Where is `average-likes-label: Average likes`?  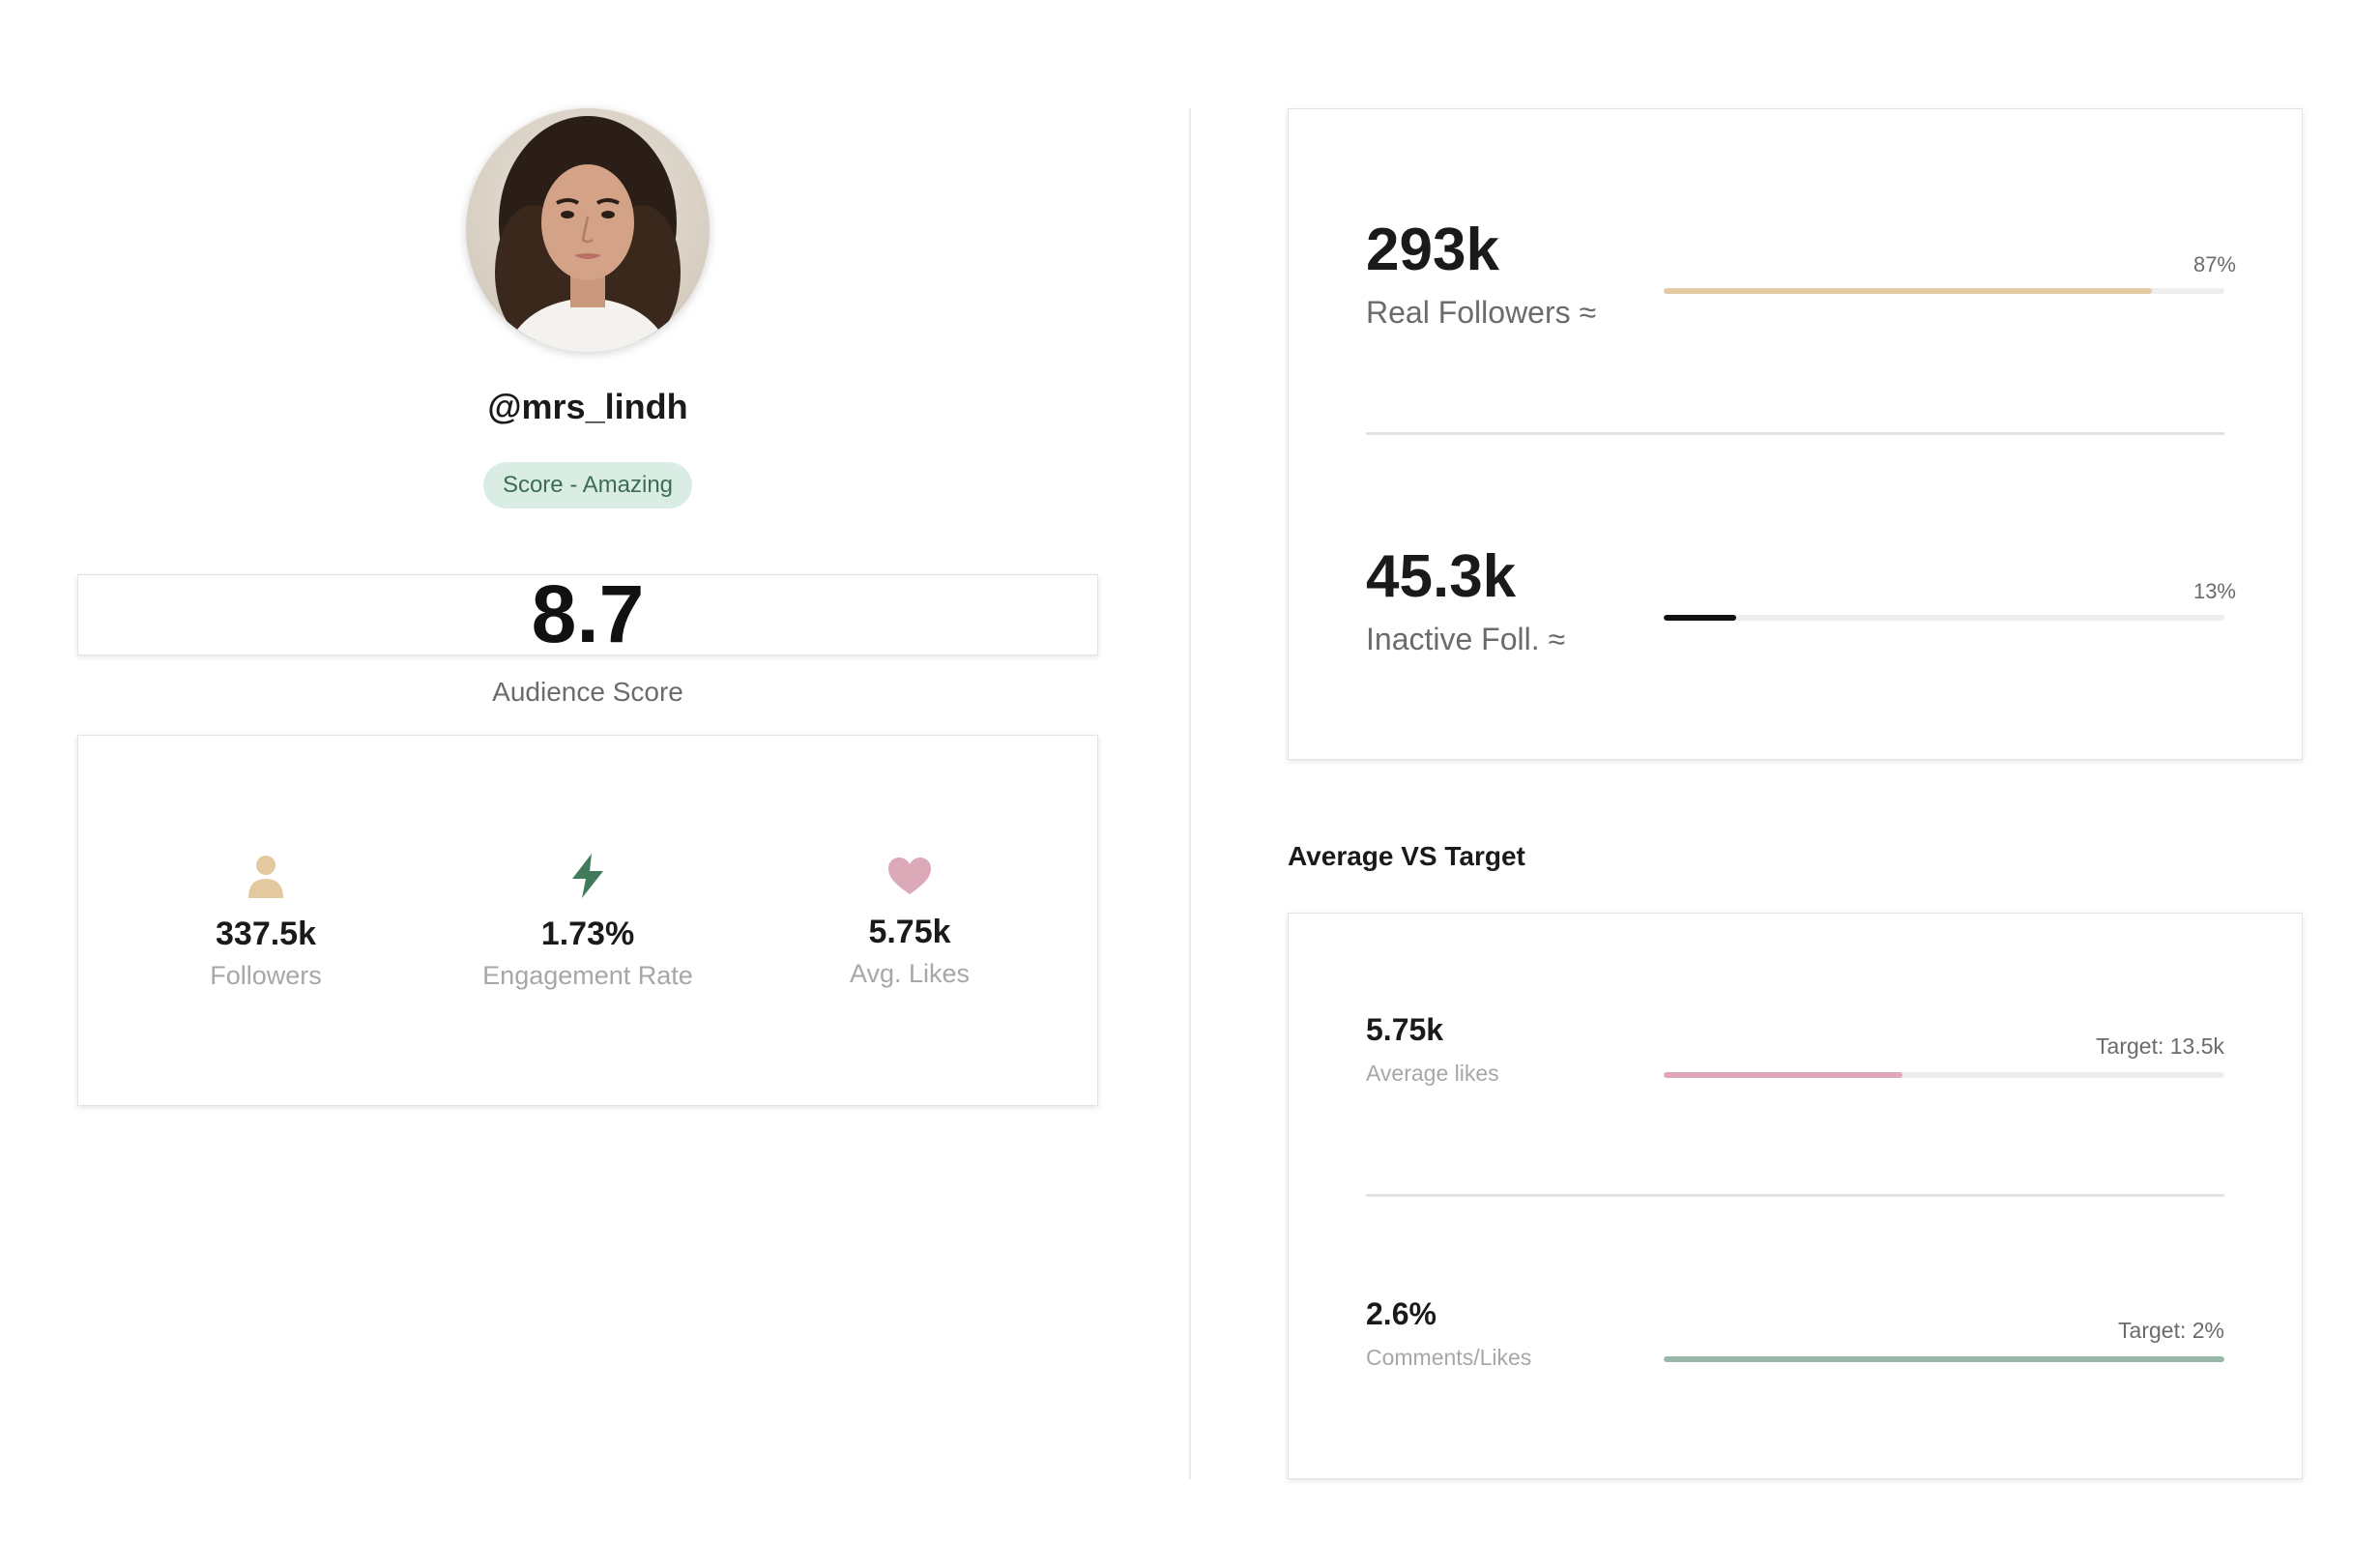
average-likes-label: Average likes is located at coordinates (1433, 1073).